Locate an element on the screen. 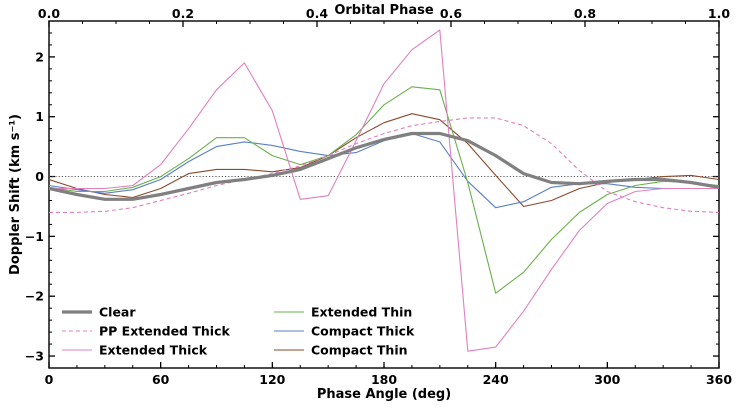 The height and width of the screenshot is (409, 740). top-tick-label: 0.0 is located at coordinates (49, 13).